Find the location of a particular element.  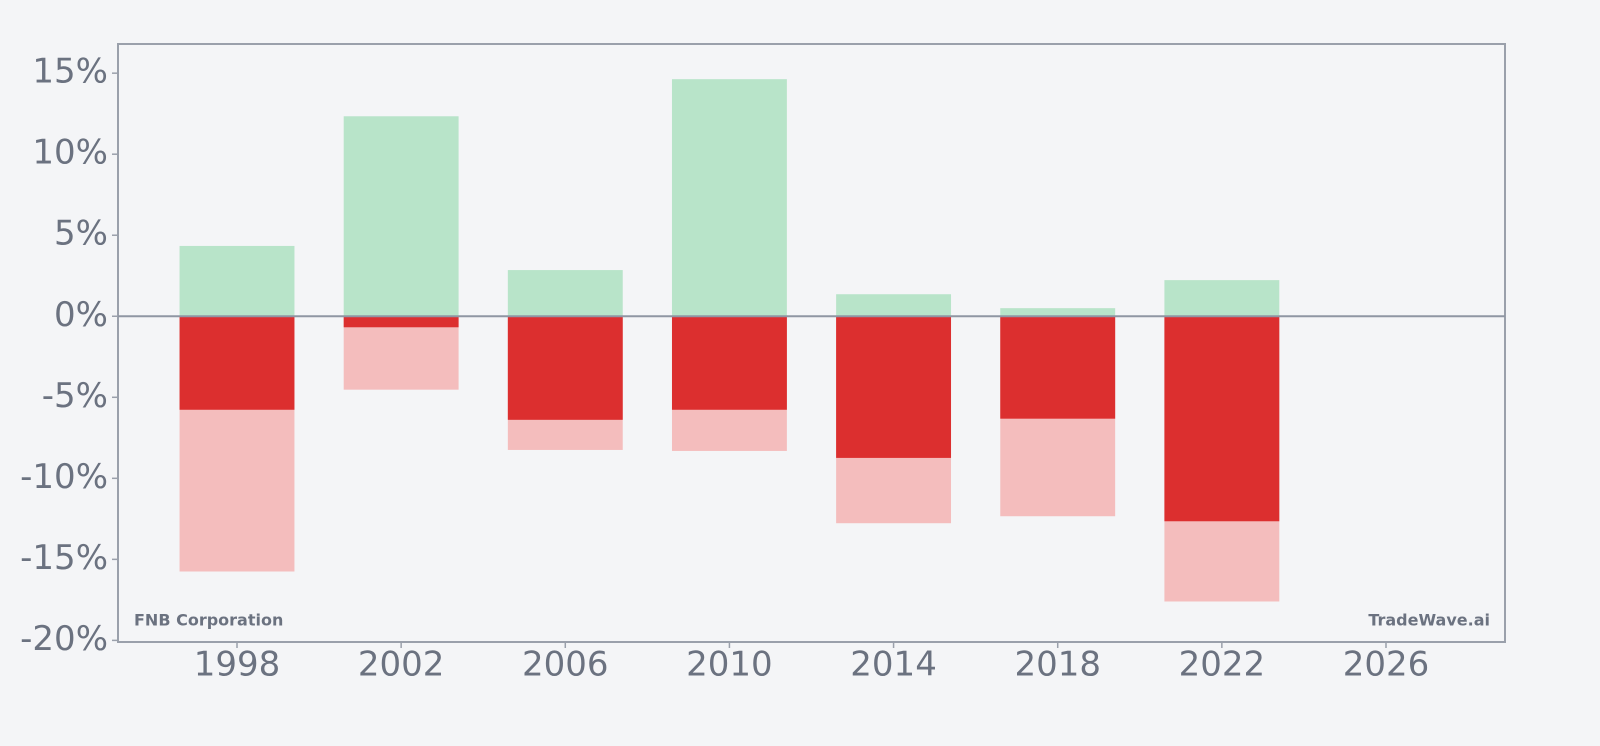

y-tick-label: -20% is located at coordinates (64, 639).